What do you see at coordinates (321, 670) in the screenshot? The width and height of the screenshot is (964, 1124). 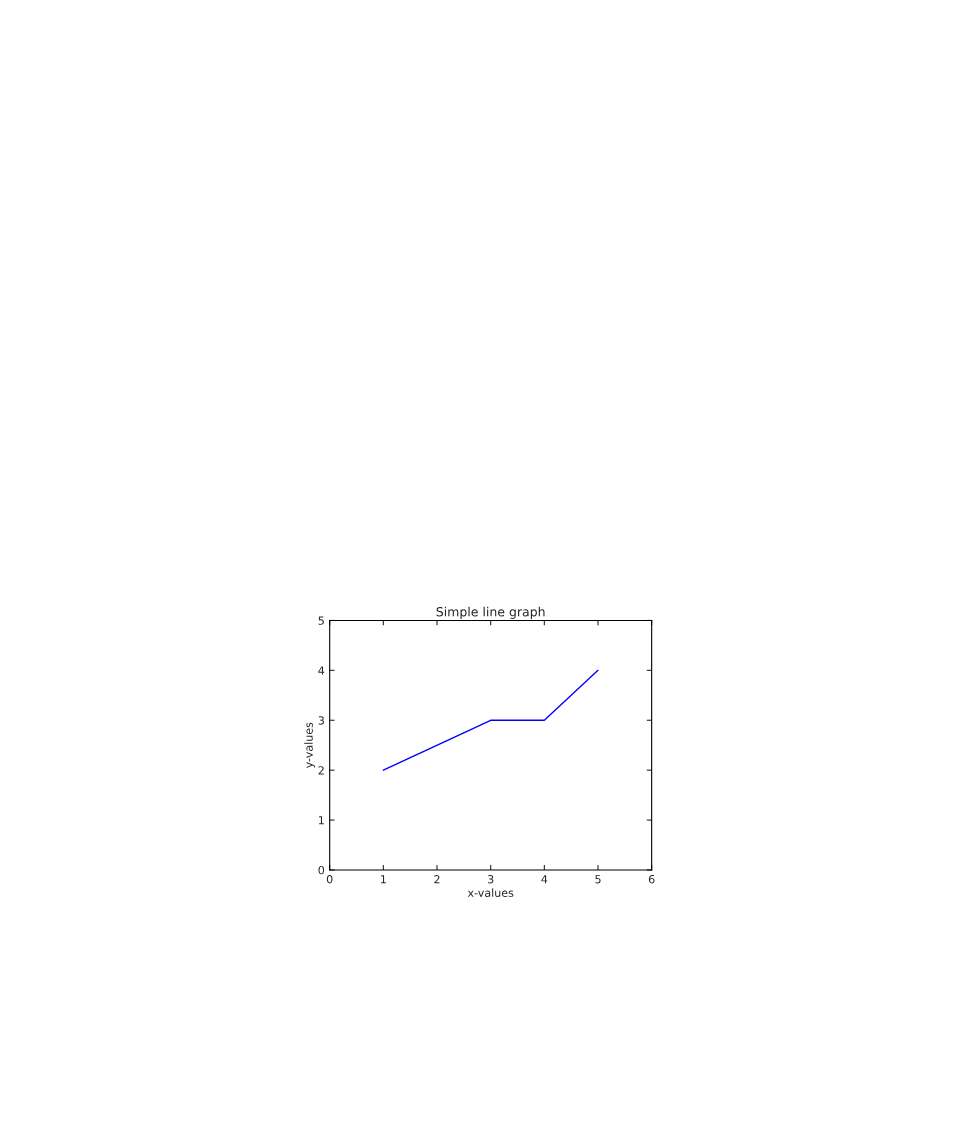 I see `y-tick-label: 4` at bounding box center [321, 670].